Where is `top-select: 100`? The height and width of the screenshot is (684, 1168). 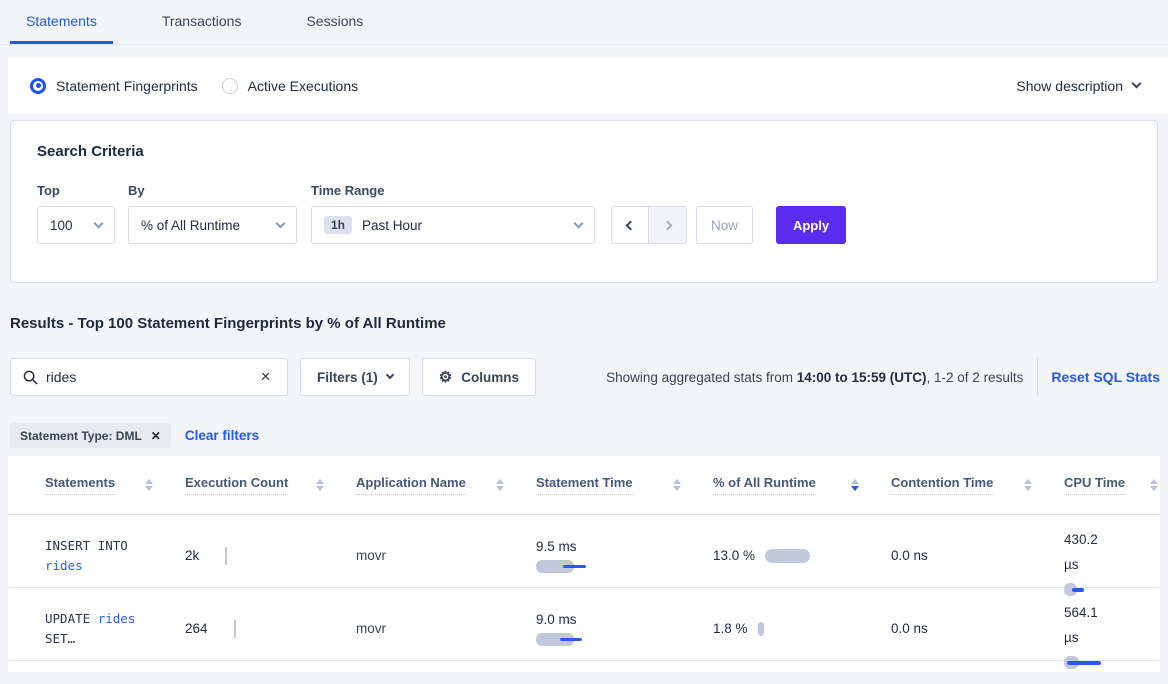
top-select: 100 is located at coordinates (76, 225).